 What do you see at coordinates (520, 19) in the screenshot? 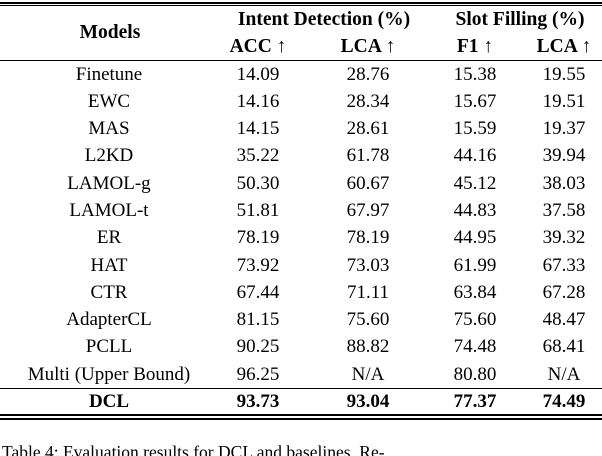
I see `slot-filling-group-header: Slot Filling (%)` at bounding box center [520, 19].